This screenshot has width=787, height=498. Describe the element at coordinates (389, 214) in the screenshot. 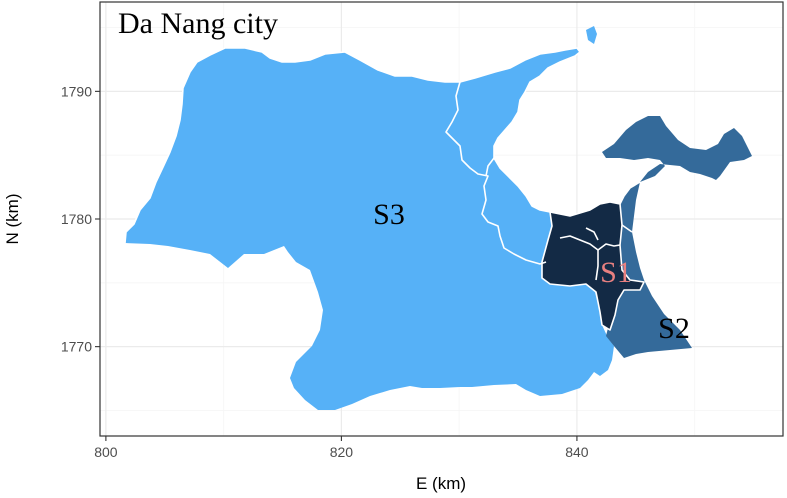

I see `region-label-s3: S3` at that location.